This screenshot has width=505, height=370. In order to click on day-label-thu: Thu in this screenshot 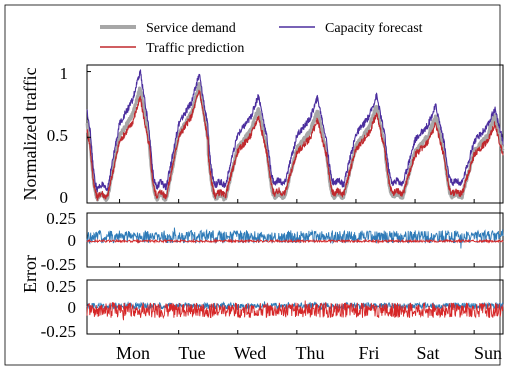, I will do `click(310, 353)`.